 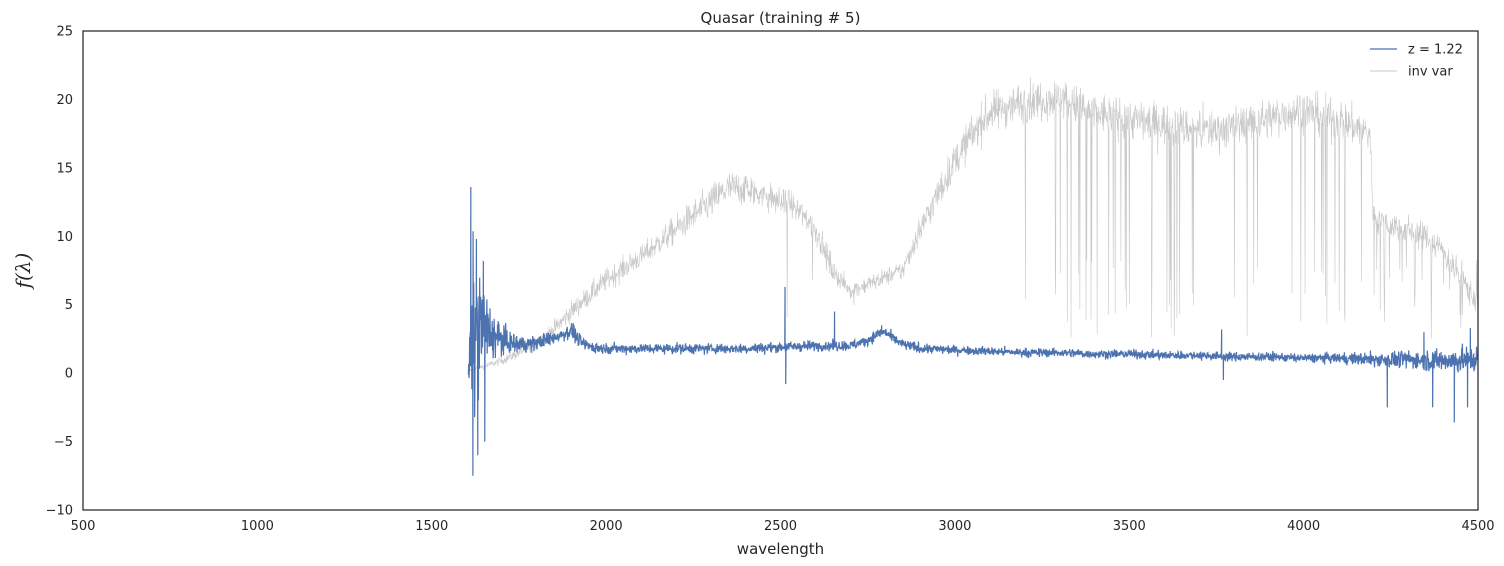 What do you see at coordinates (64, 237) in the screenshot?
I see `y-tick-label: 10` at bounding box center [64, 237].